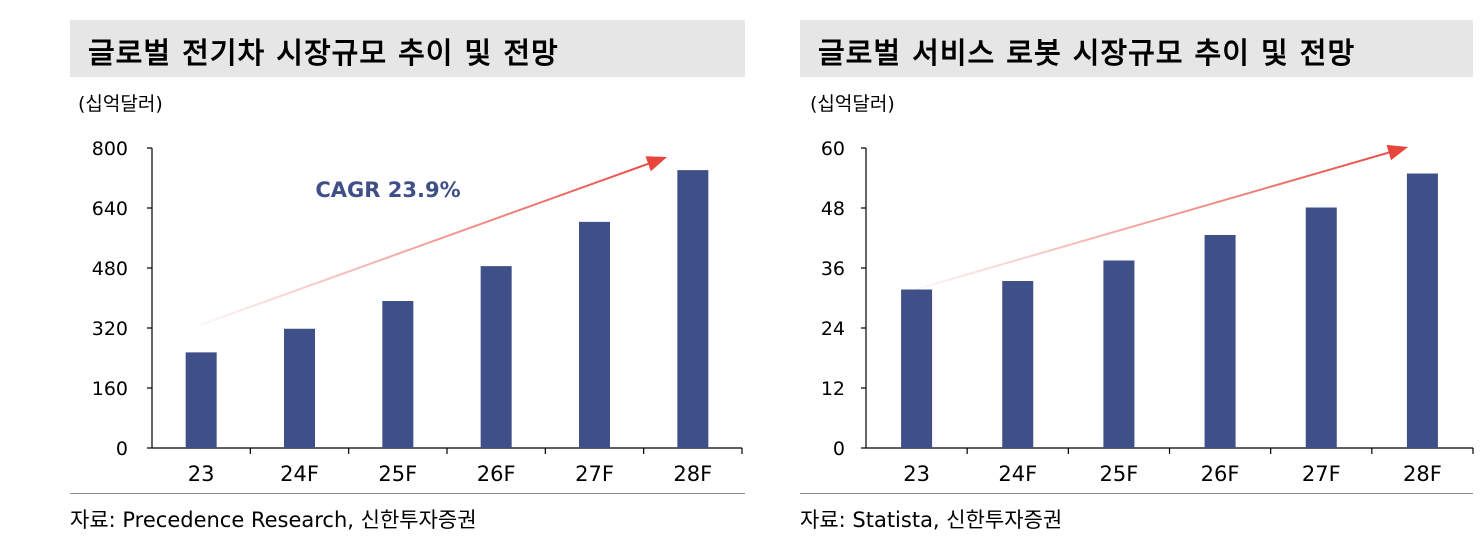 Image resolution: width=1481 pixels, height=557 pixels. Describe the element at coordinates (833, 269) in the screenshot. I see `y-tick-label: 36` at that location.